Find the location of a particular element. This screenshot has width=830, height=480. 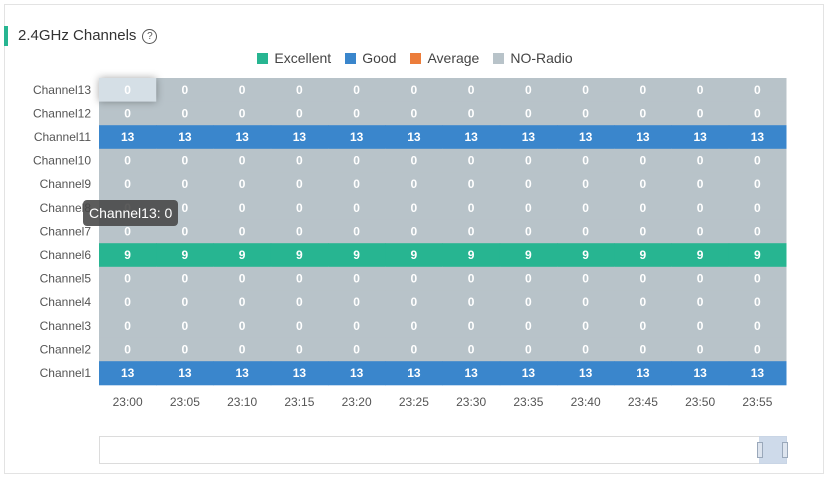

legend-item-no-radio: NO-Radio is located at coordinates (533, 58).